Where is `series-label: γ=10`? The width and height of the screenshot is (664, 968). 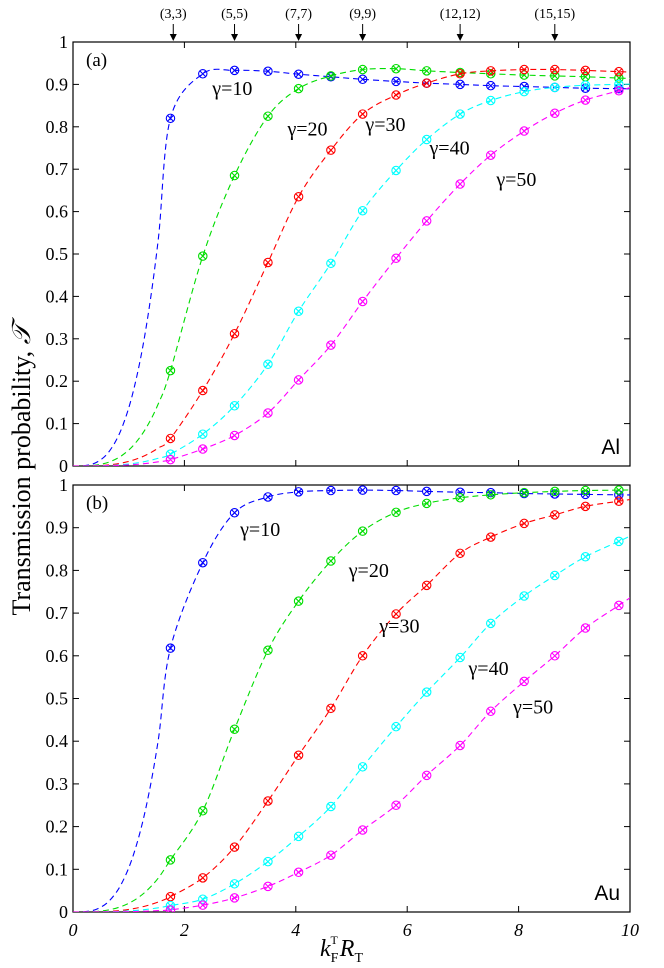
series-label: γ=10 is located at coordinates (231, 89).